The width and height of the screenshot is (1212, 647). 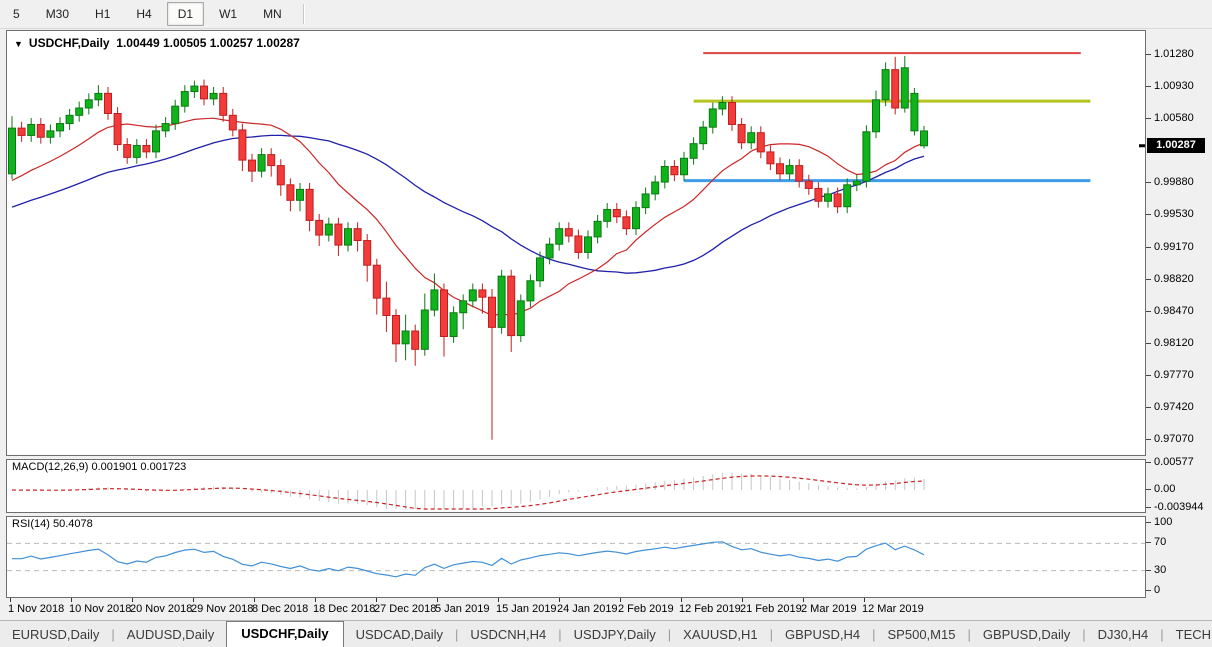 I want to click on price-label-1.01280-tick, so click(x=1148, y=54).